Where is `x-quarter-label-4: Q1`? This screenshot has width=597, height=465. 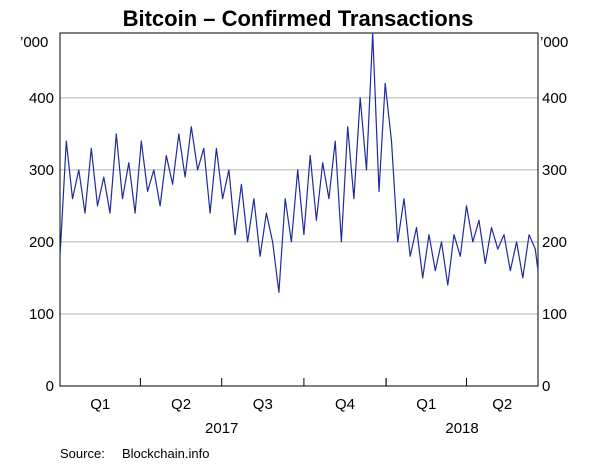
x-quarter-label-4: Q1 is located at coordinates (426, 404).